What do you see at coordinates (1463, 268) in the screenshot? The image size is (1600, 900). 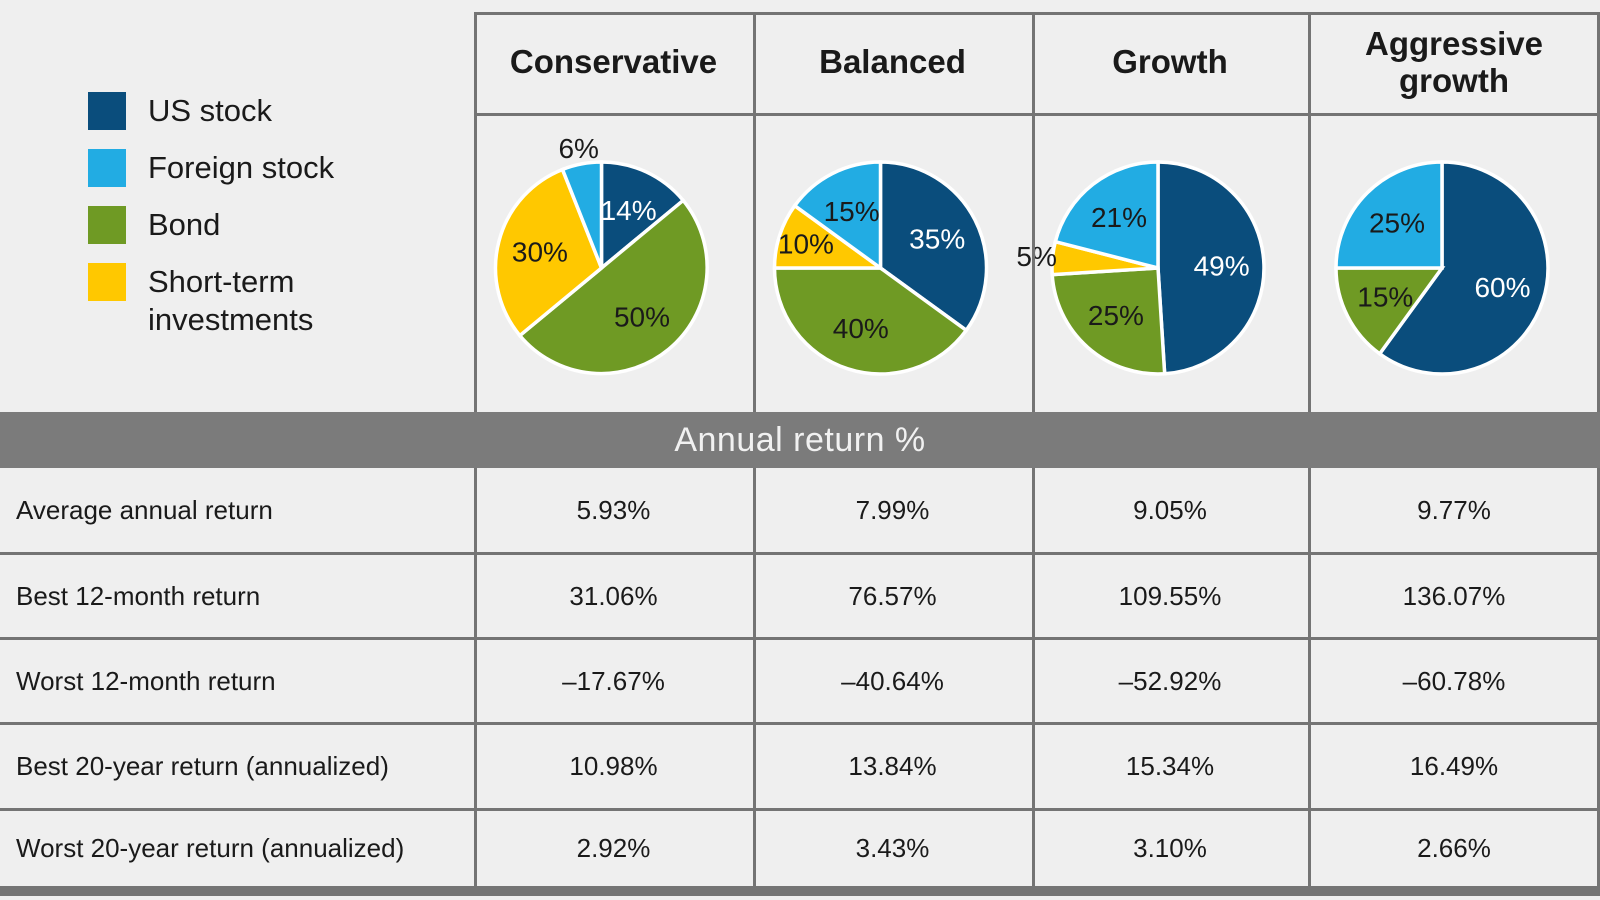 I see `pie-slice-aggressive-growth-us-stock` at bounding box center [1463, 268].